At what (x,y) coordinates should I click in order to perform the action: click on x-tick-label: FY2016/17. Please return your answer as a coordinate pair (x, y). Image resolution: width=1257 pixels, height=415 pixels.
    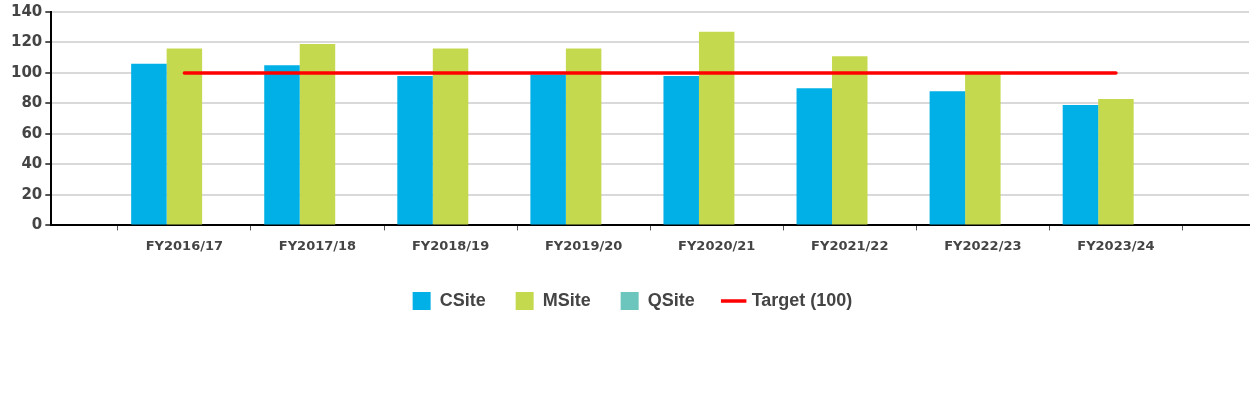
    Looking at the image, I should click on (184, 245).